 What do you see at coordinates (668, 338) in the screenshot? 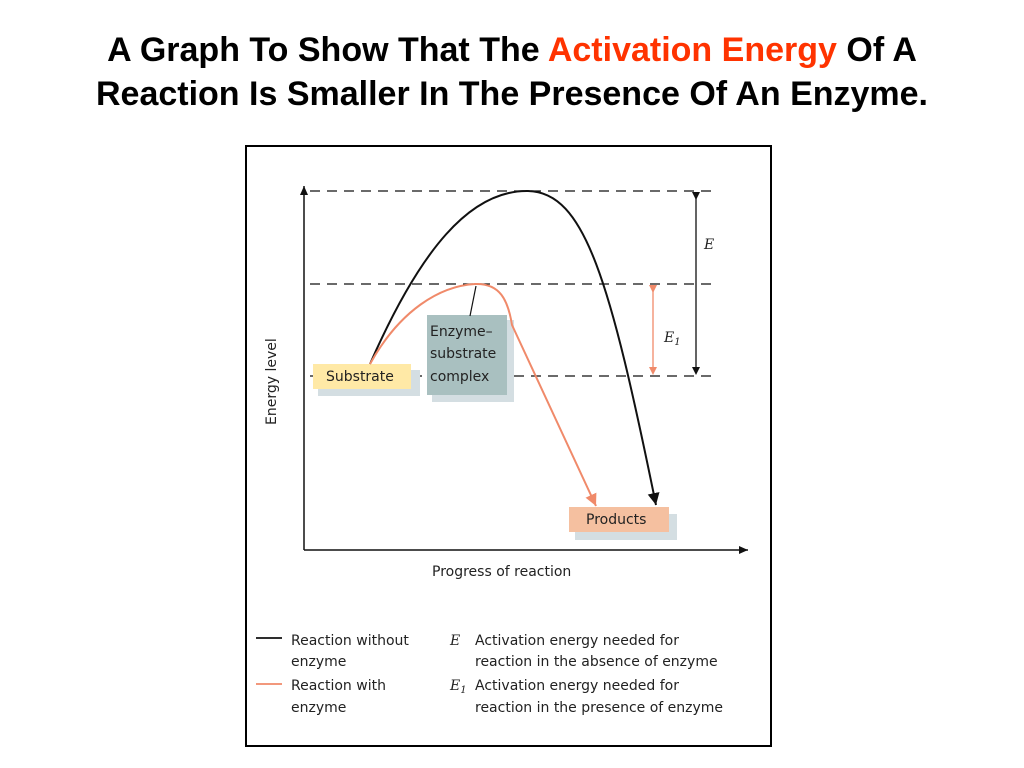
I see `e1-label-base: E` at bounding box center [668, 338].